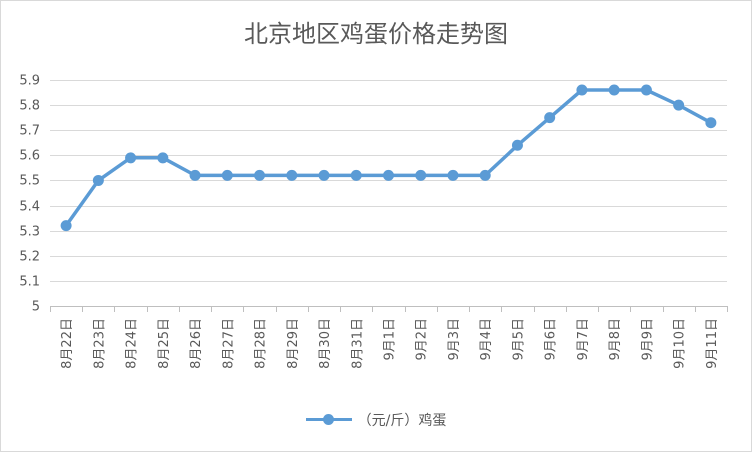 The height and width of the screenshot is (452, 752). Describe the element at coordinates (29, 181) in the screenshot. I see `y-tick-label: 5.5` at that location.